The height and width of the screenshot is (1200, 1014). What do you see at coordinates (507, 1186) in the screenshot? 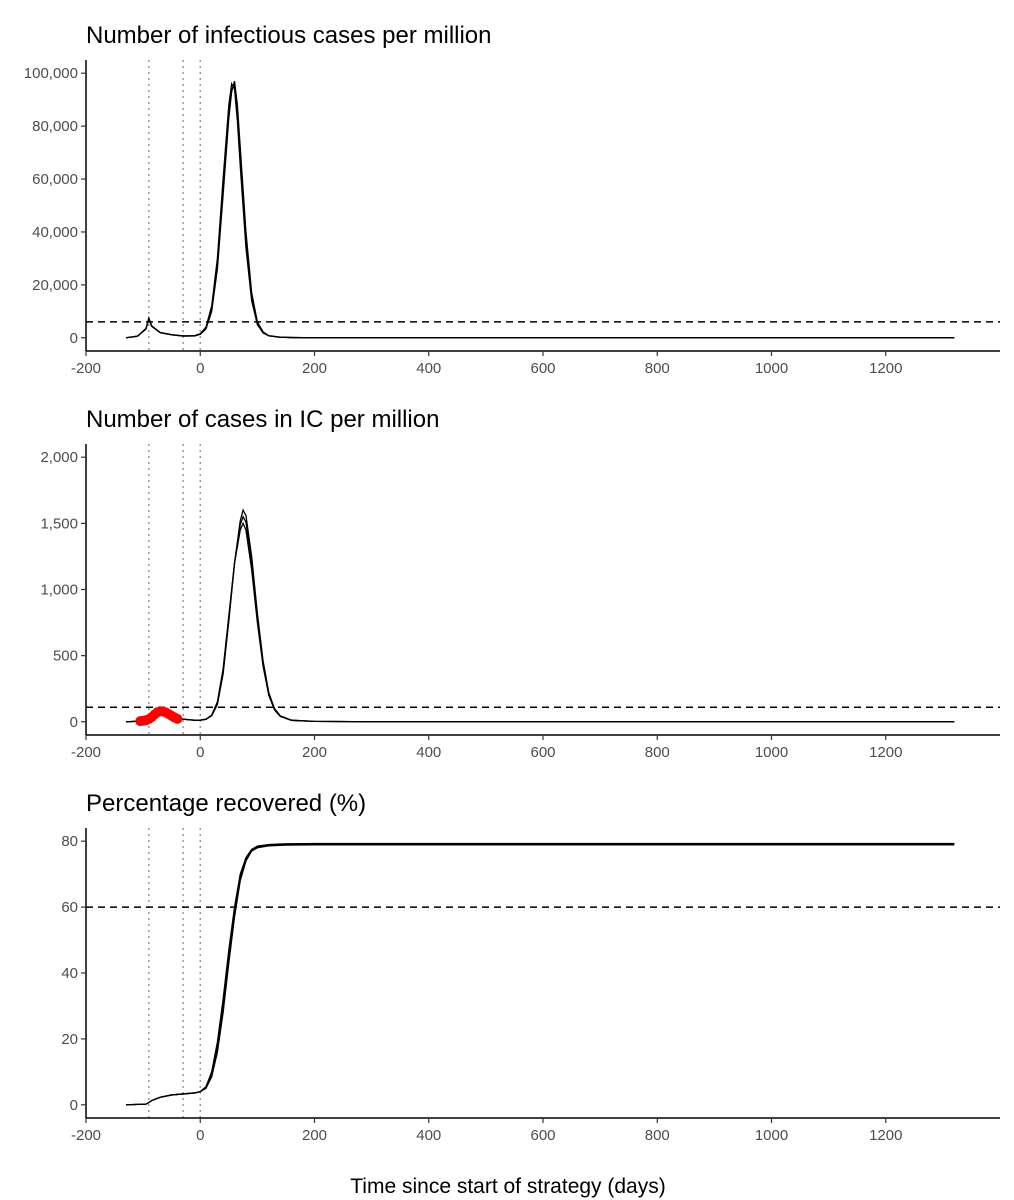
I see `x-axis-label: Time since start of strategy (days)` at bounding box center [507, 1186].